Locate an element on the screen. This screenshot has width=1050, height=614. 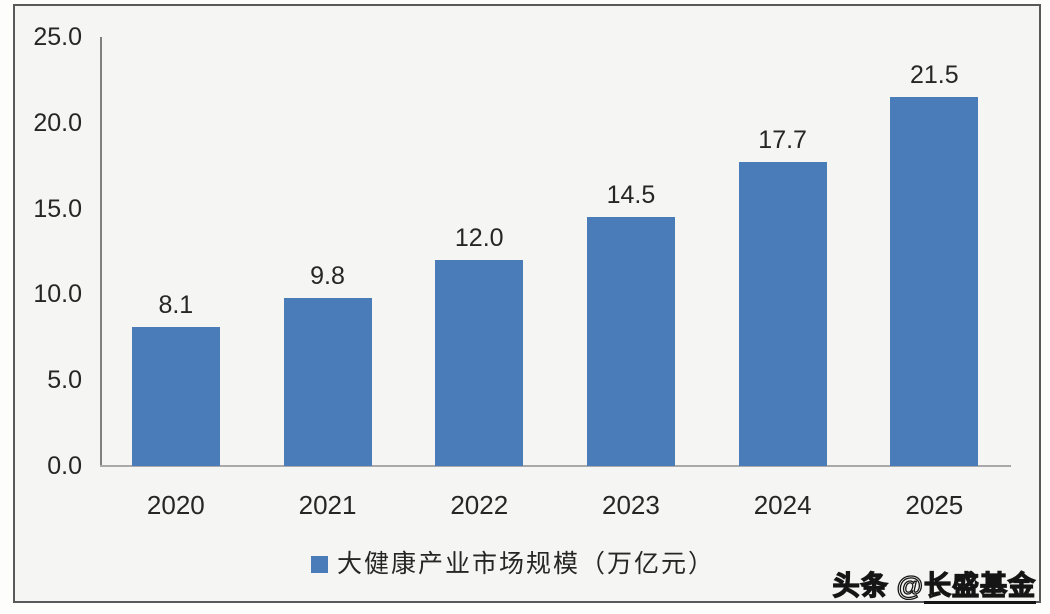
x-tick-label: 2020 is located at coordinates (175, 505).